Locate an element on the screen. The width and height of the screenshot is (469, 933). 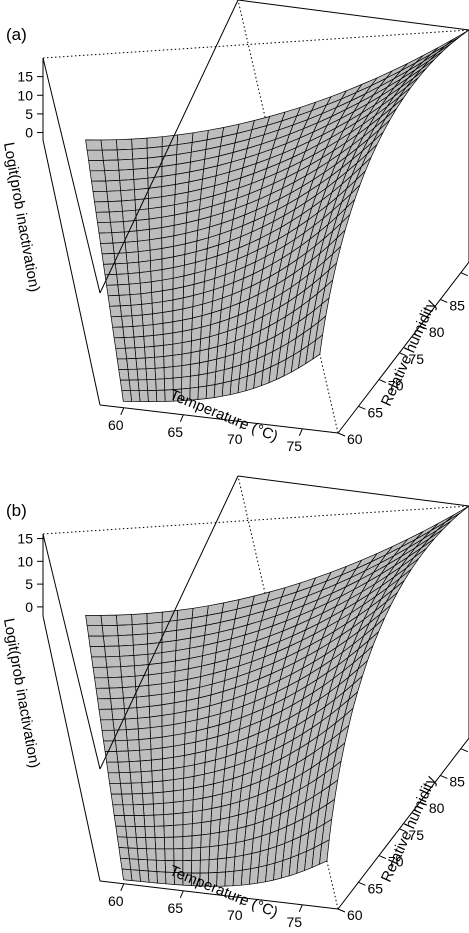
z-tick-label: 0 is located at coordinates (29, 133).